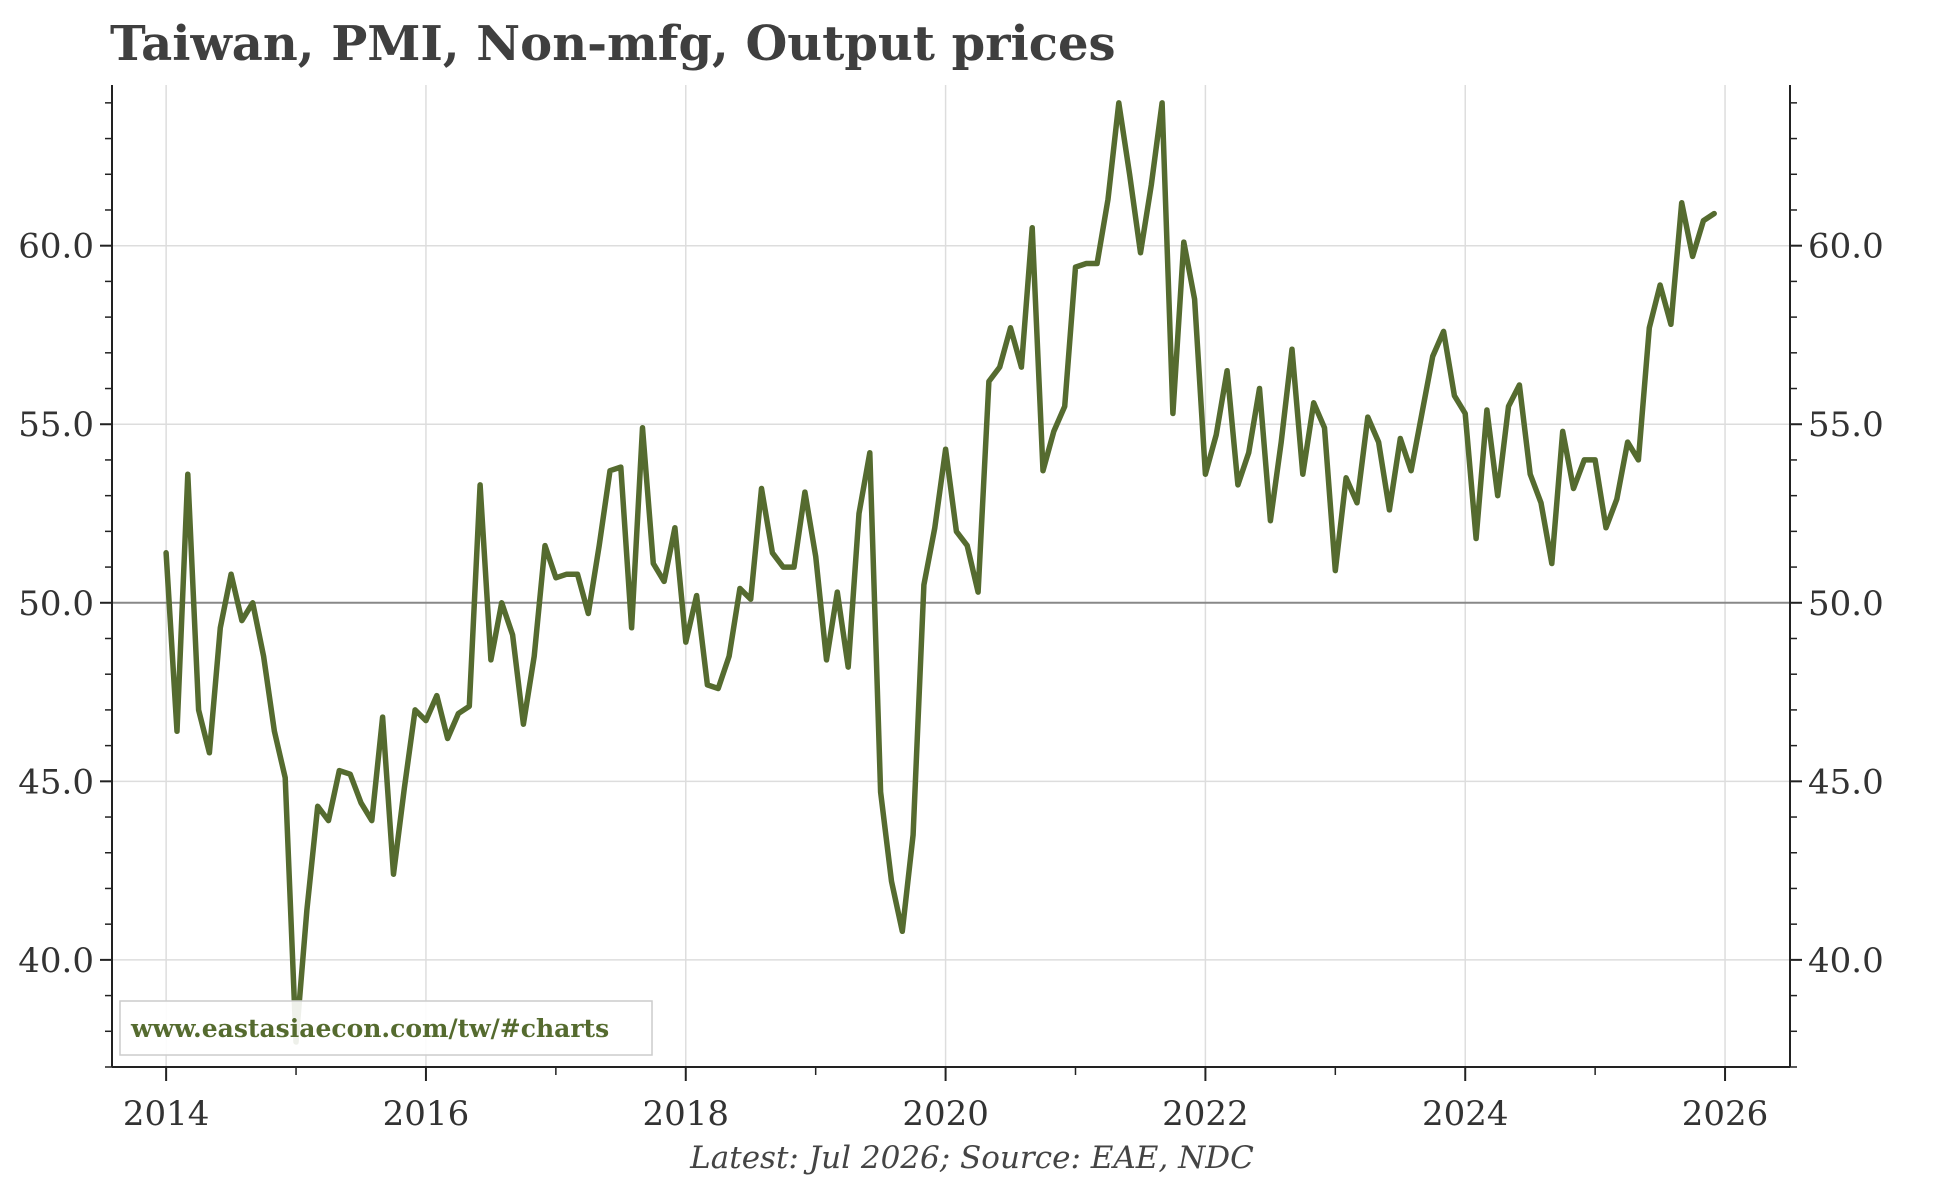 The image size is (1944, 1178). Describe the element at coordinates (166, 1114) in the screenshot. I see `x-tick-label-2014: 2014` at that location.